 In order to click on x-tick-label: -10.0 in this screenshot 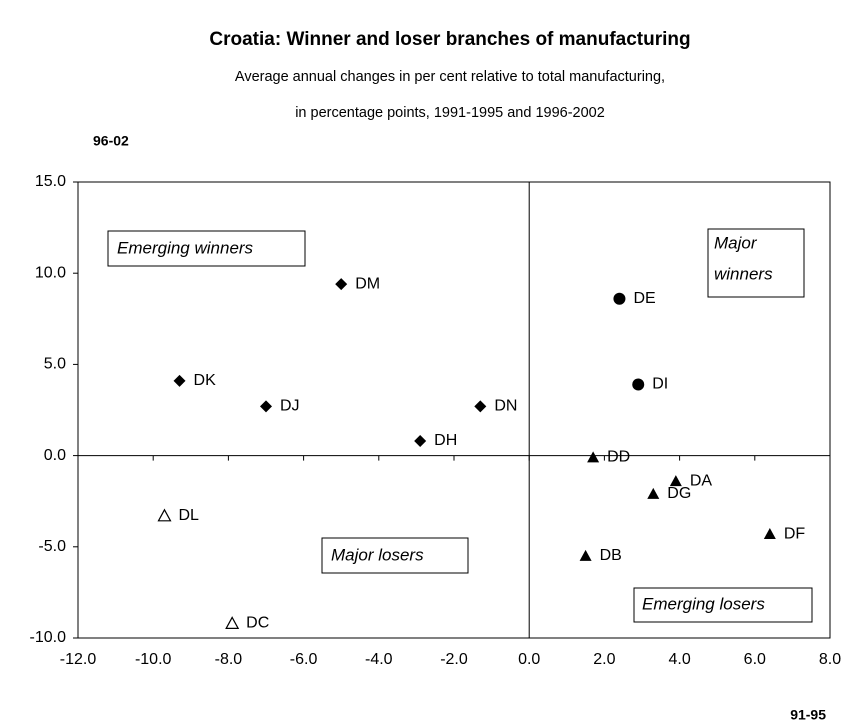, I will do `click(153, 659)`.